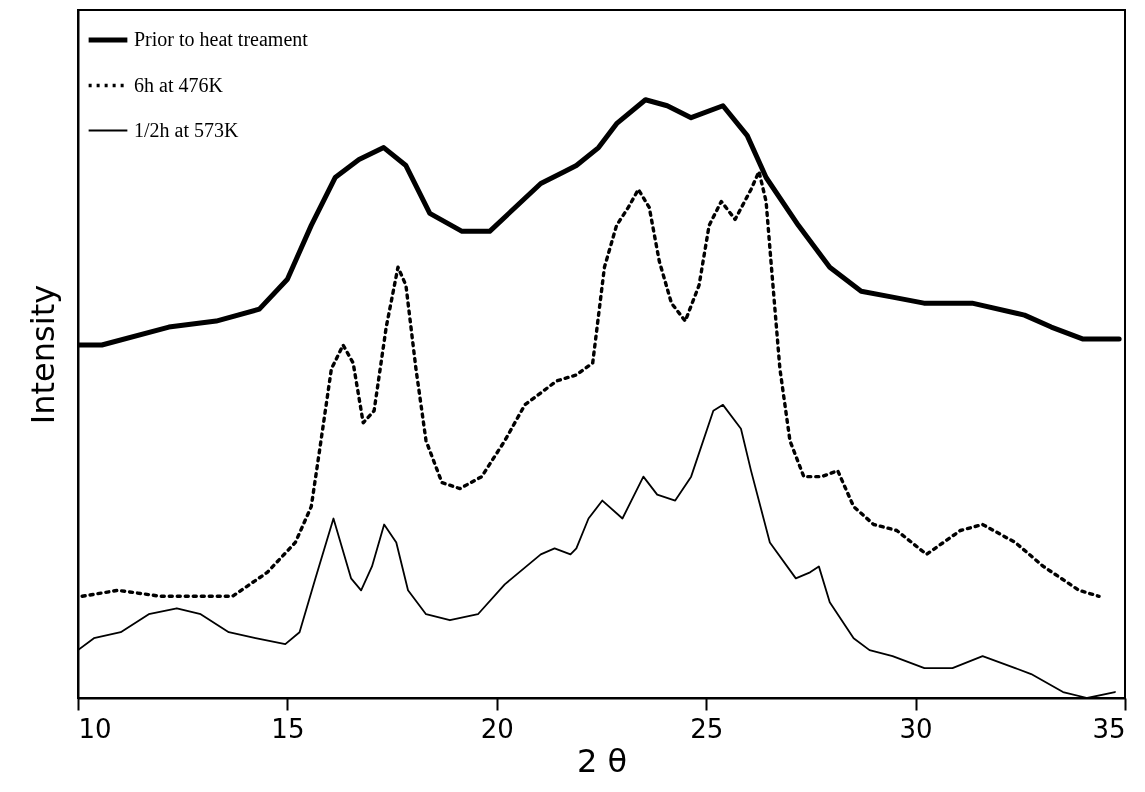 This screenshot has height=792, width=1145. Describe the element at coordinates (186, 129) in the screenshot. I see `legend-label: 1/2h at 573K` at that location.